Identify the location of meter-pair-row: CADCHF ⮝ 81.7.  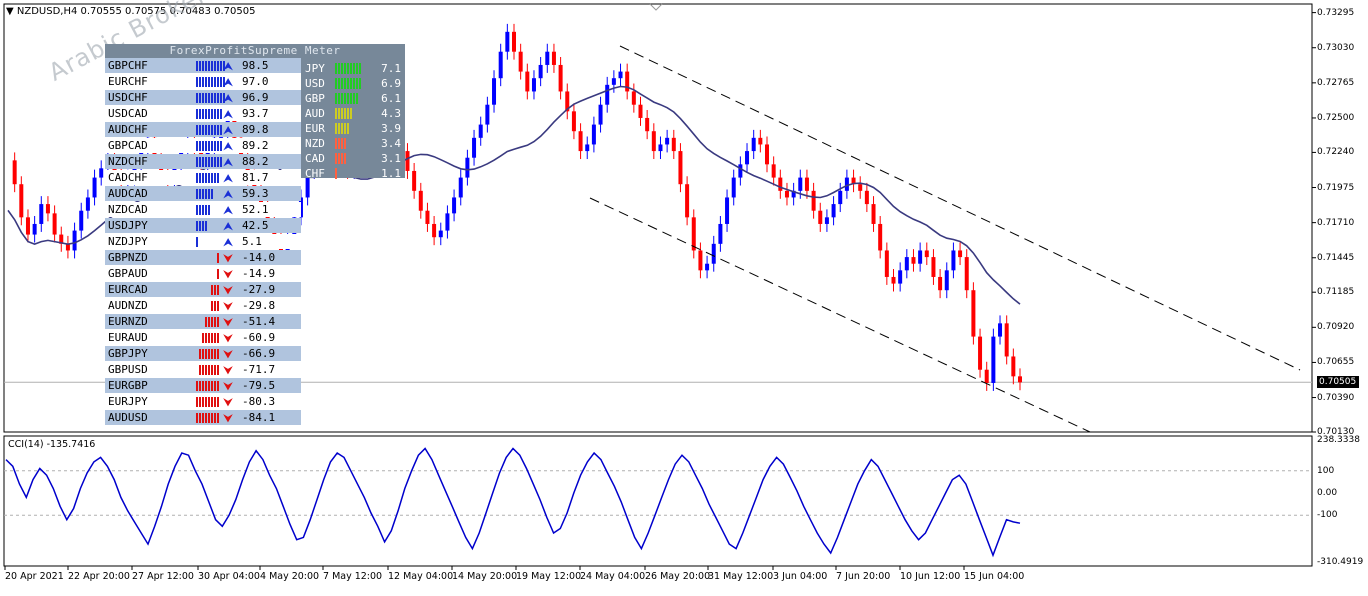
(203, 177).